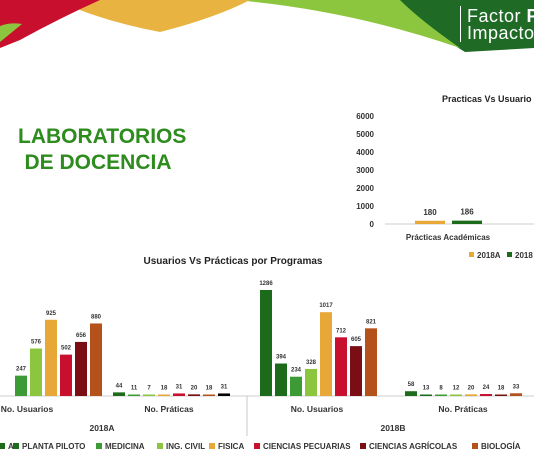  What do you see at coordinates (500, 16) in the screenshot?
I see `header-title-line1: Factor Pe` at bounding box center [500, 16].